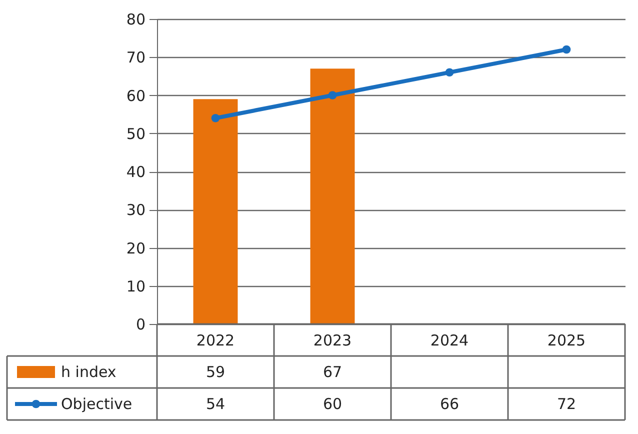 The width and height of the screenshot is (638, 434). What do you see at coordinates (216, 404) in the screenshot?
I see `data-label: 54` at bounding box center [216, 404].